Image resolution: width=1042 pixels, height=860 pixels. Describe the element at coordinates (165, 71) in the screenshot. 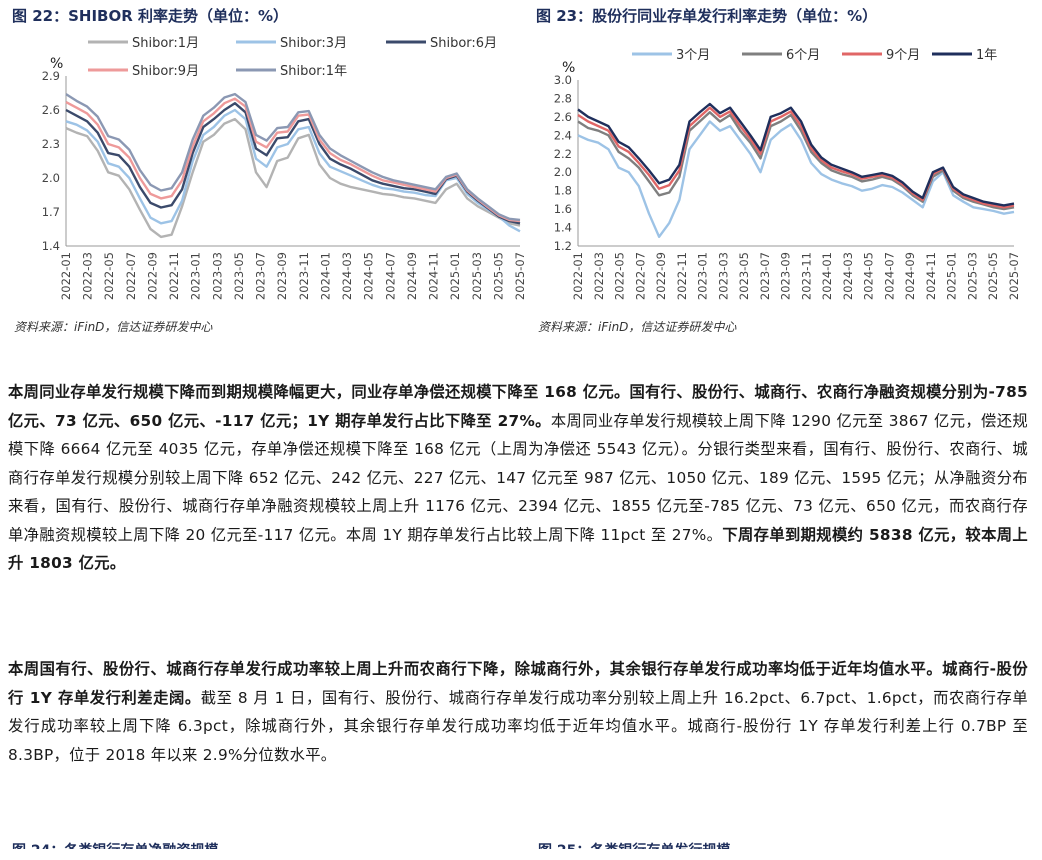

I see `legend-label: Shibor:9月` at that location.